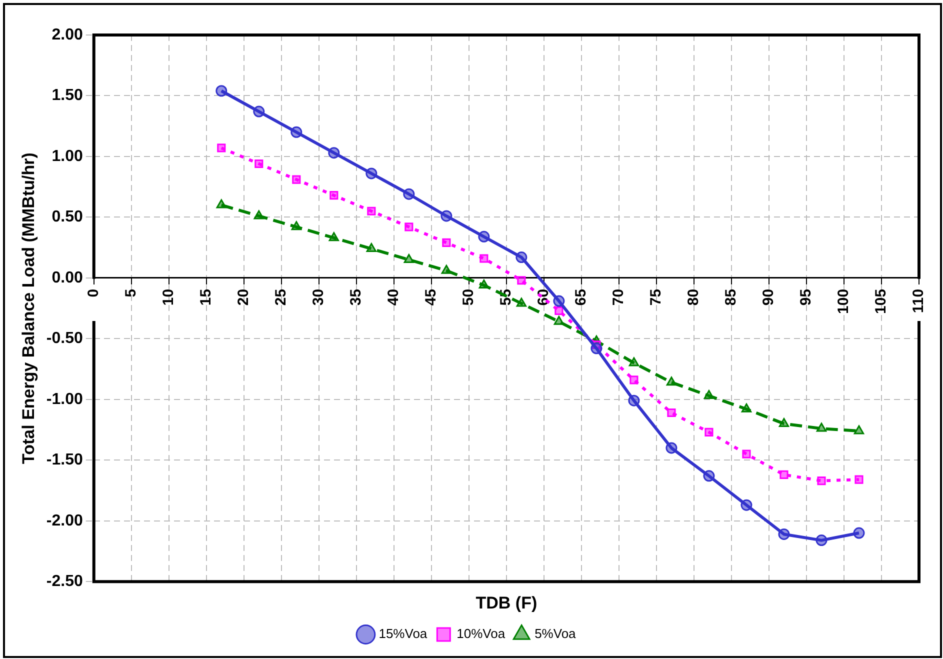 Image resolution: width=943 pixels, height=659 pixels. Describe the element at coordinates (619, 297) in the screenshot. I see `x-tick-label: 70` at that location.